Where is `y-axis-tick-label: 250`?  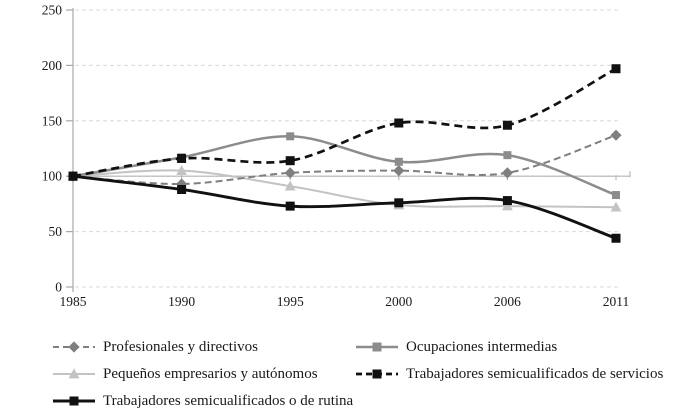 y-axis-tick-label: 250 is located at coordinates (52, 10).